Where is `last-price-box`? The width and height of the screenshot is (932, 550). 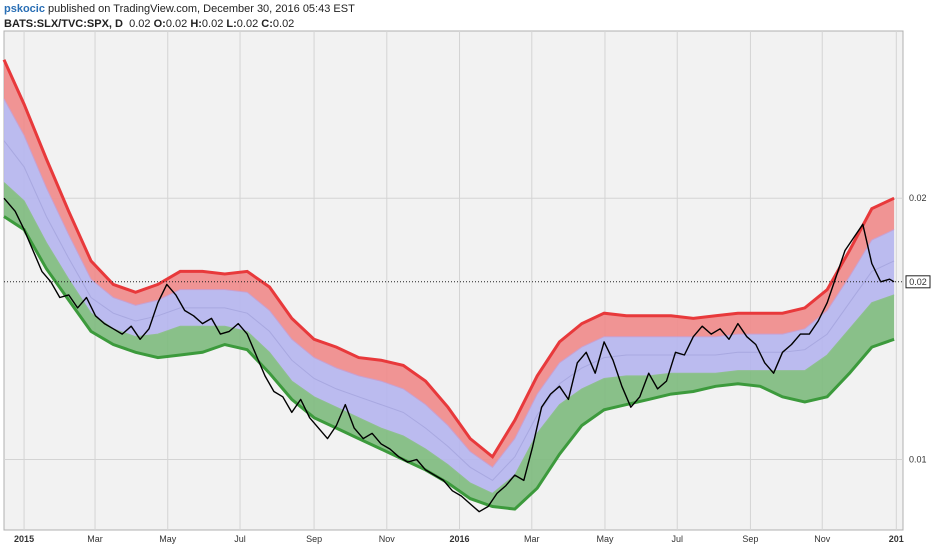 last-price-box is located at coordinates (918, 282).